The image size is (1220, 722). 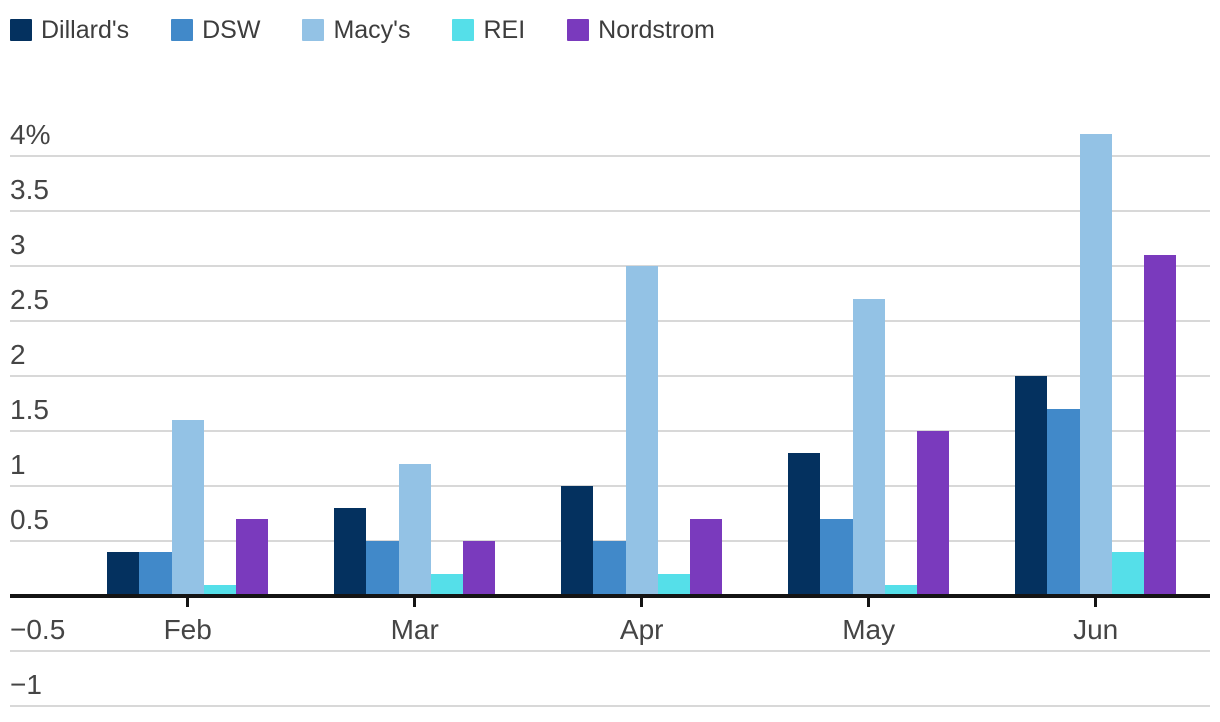 What do you see at coordinates (479, 568) in the screenshot?
I see `bar-mar-nordstrom` at bounding box center [479, 568].